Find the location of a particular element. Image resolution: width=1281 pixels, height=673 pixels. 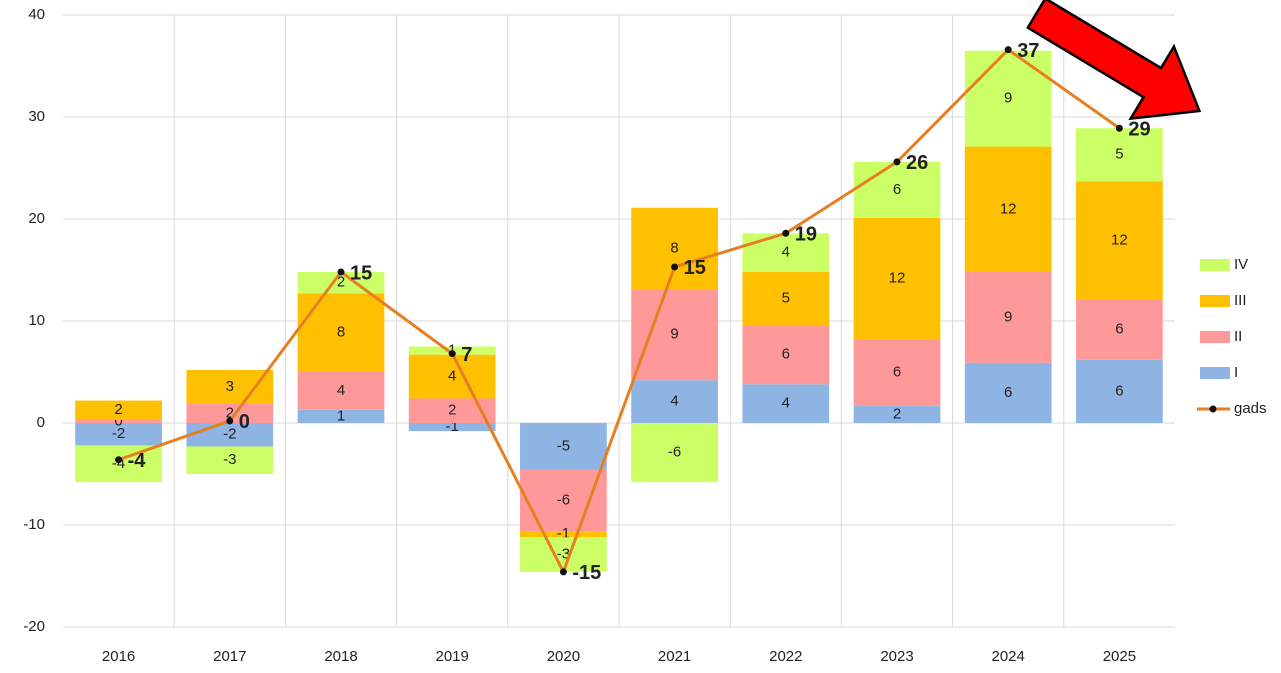

x-tick-label: 2019 is located at coordinates (452, 656).